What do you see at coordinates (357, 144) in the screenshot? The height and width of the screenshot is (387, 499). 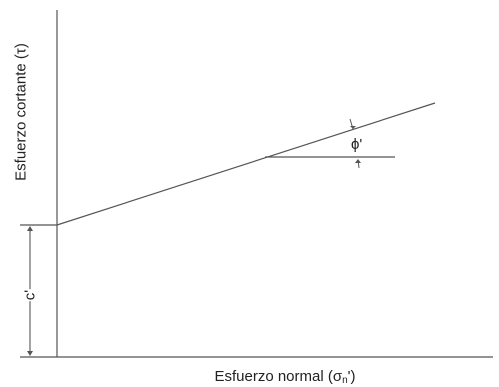 I see `friction-angle-label: ϕ'` at bounding box center [357, 144].